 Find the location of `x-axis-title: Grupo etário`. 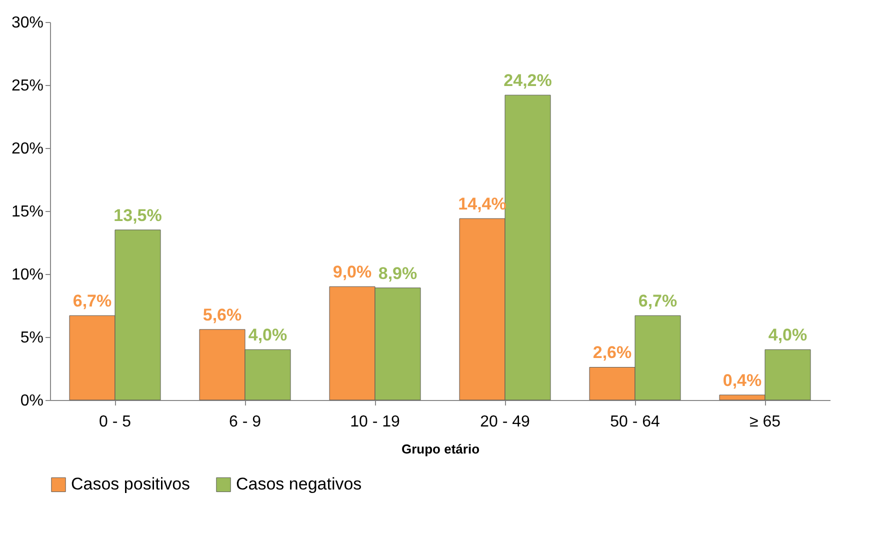

x-axis-title: Grupo etário is located at coordinates (440, 449).